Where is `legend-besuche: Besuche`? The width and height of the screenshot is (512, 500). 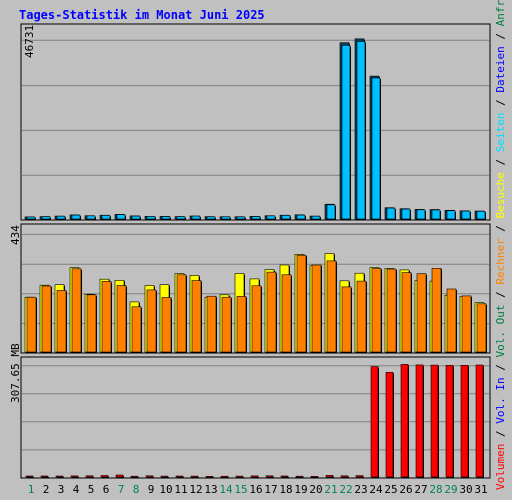 legend-besuche: Besuche is located at coordinates (500, 195).